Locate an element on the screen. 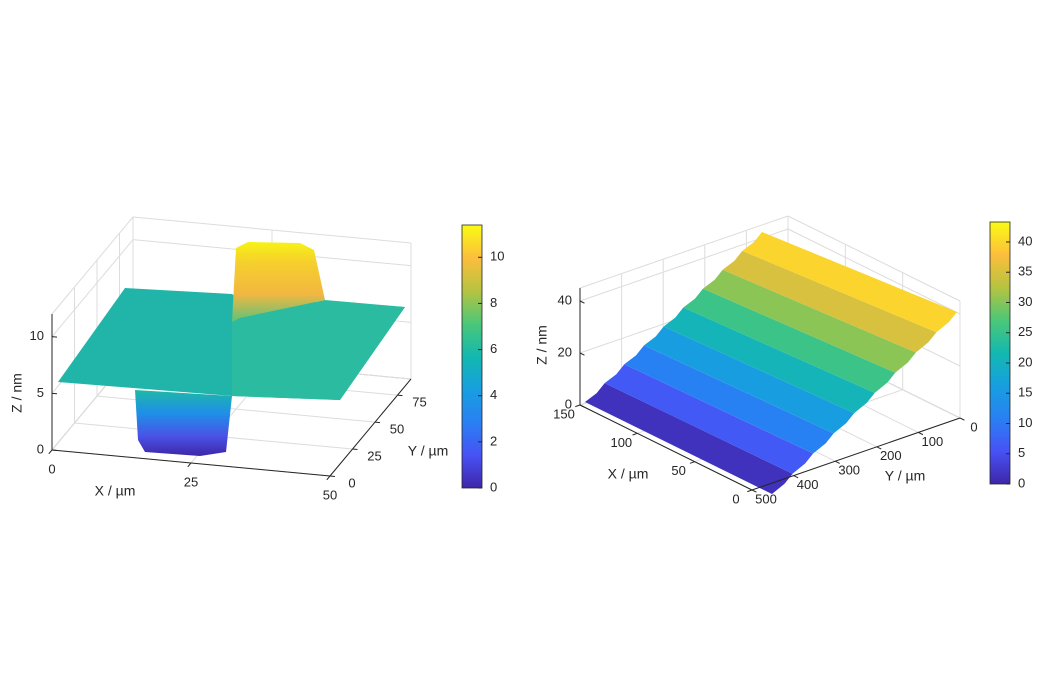 This screenshot has width=1048, height=700. y-tick-label: 100 is located at coordinates (933, 441).